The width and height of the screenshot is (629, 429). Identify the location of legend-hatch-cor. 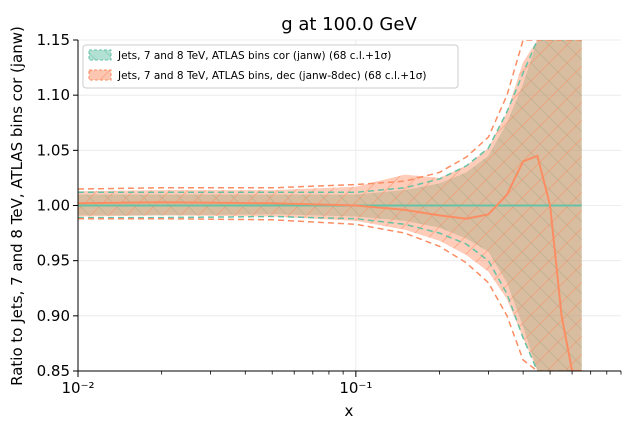
(100, 55).